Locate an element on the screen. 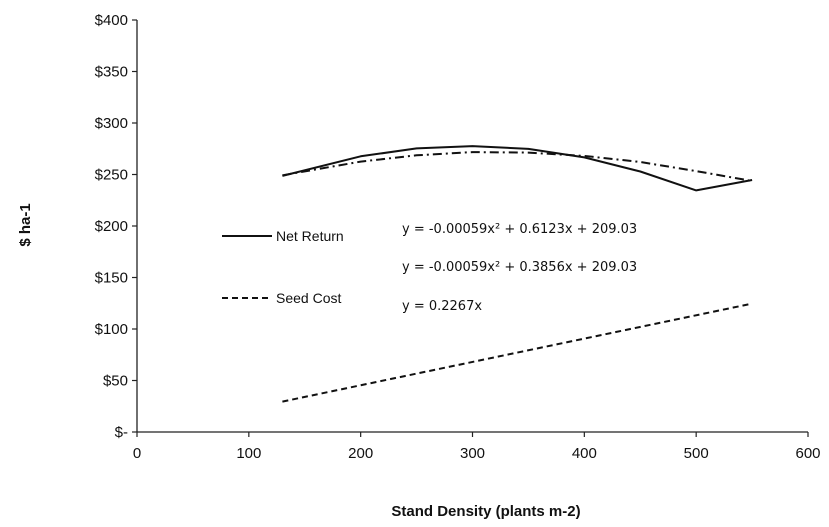 The image size is (829, 527). x-tick-label: 0 is located at coordinates (137, 453).